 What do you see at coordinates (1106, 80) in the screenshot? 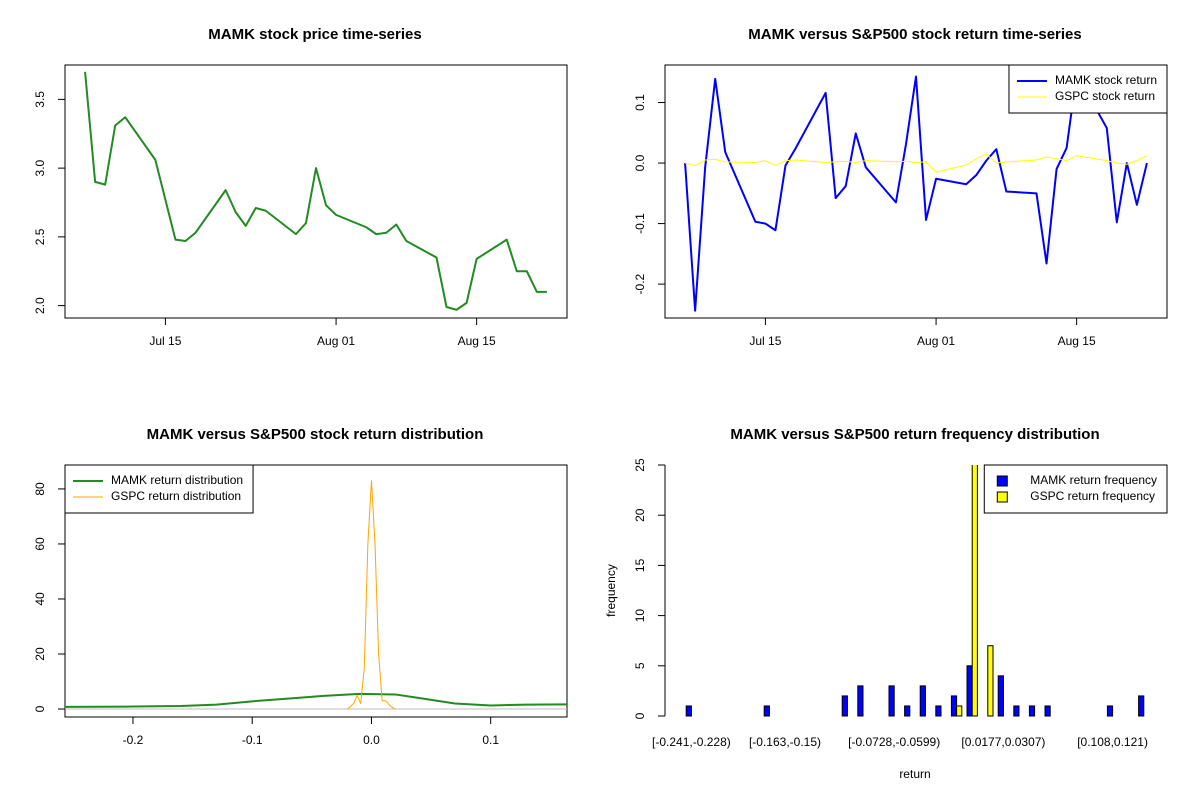
I see `legend-label: MAMK stock return` at bounding box center [1106, 80].